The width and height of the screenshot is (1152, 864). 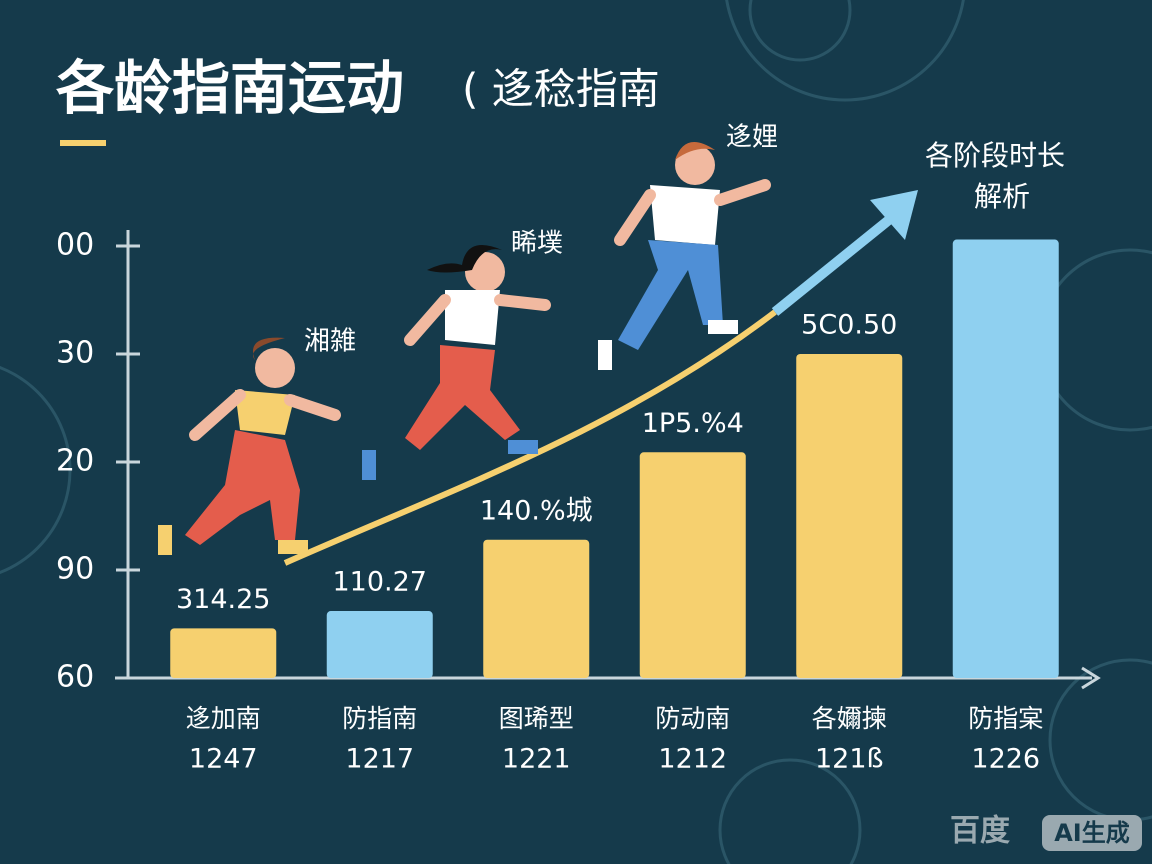 I want to click on x-tick-code: 1226, so click(x=1005, y=759).